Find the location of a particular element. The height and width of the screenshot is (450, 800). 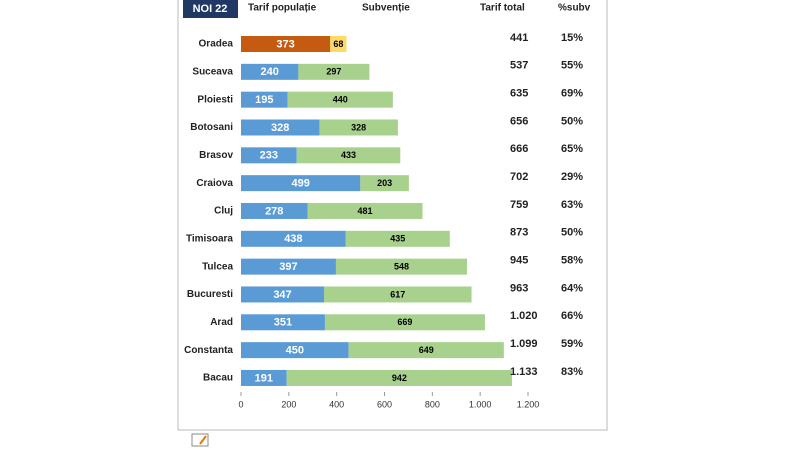

column-value: 702 is located at coordinates (519, 177).